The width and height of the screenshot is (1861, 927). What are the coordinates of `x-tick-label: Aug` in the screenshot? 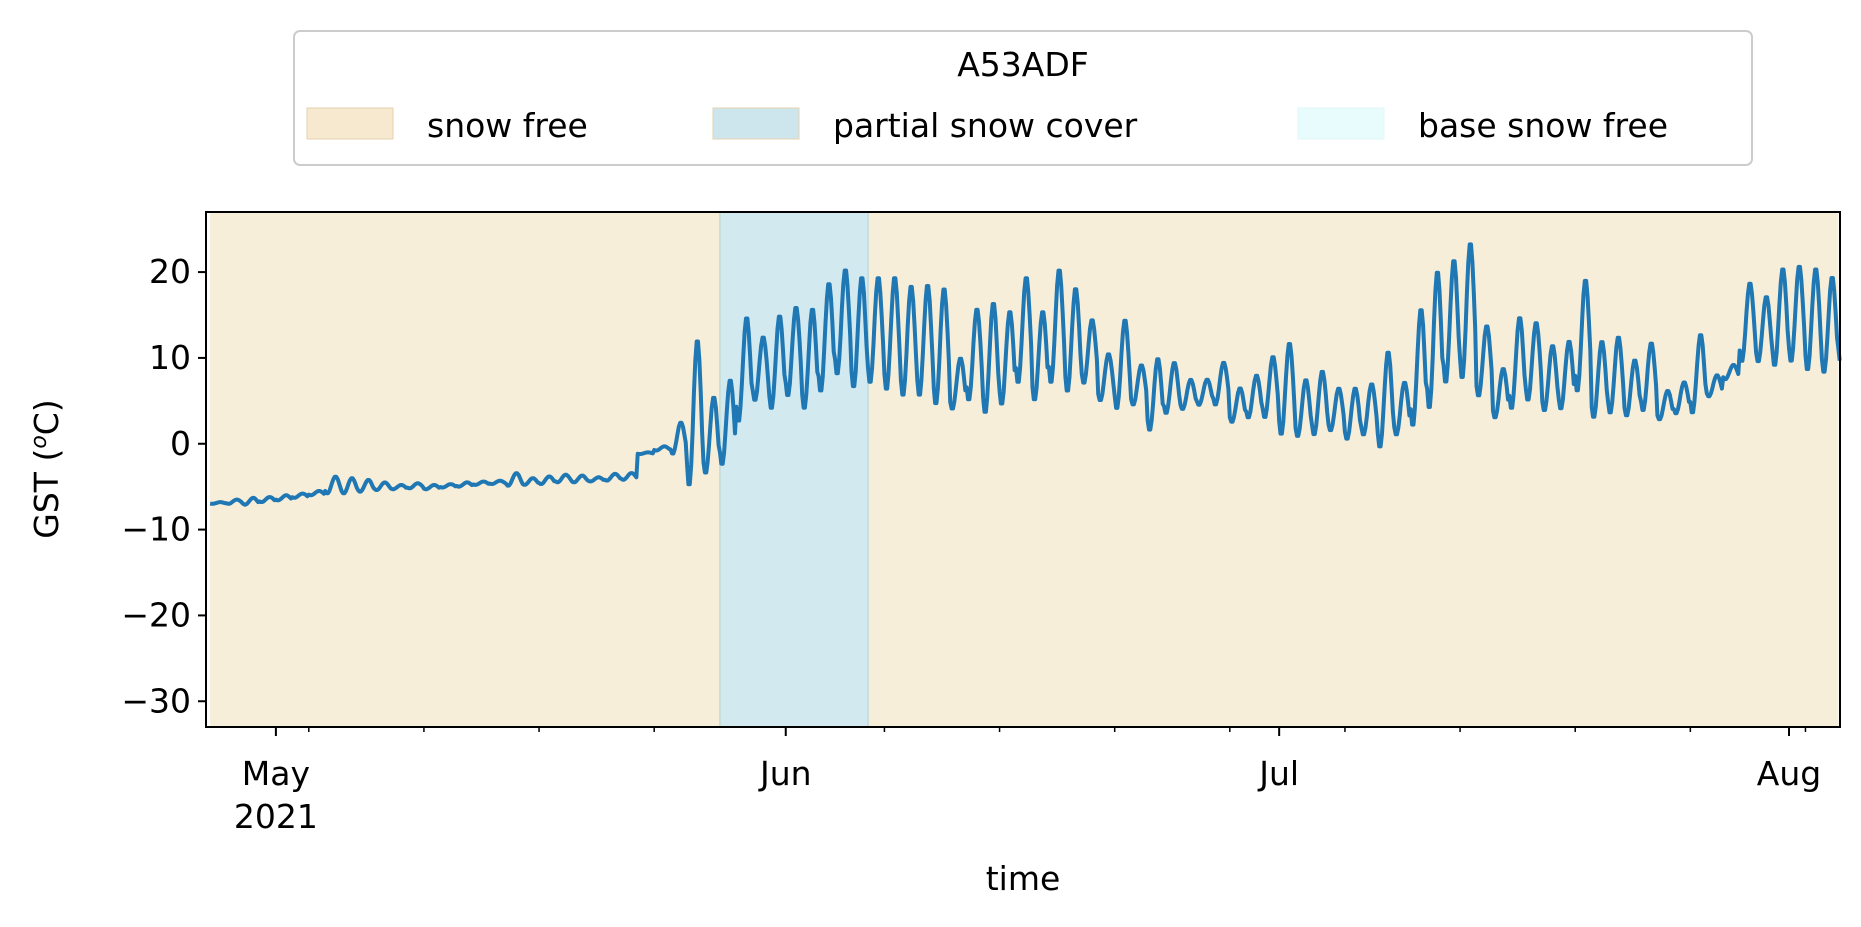 It's located at (1789, 773).